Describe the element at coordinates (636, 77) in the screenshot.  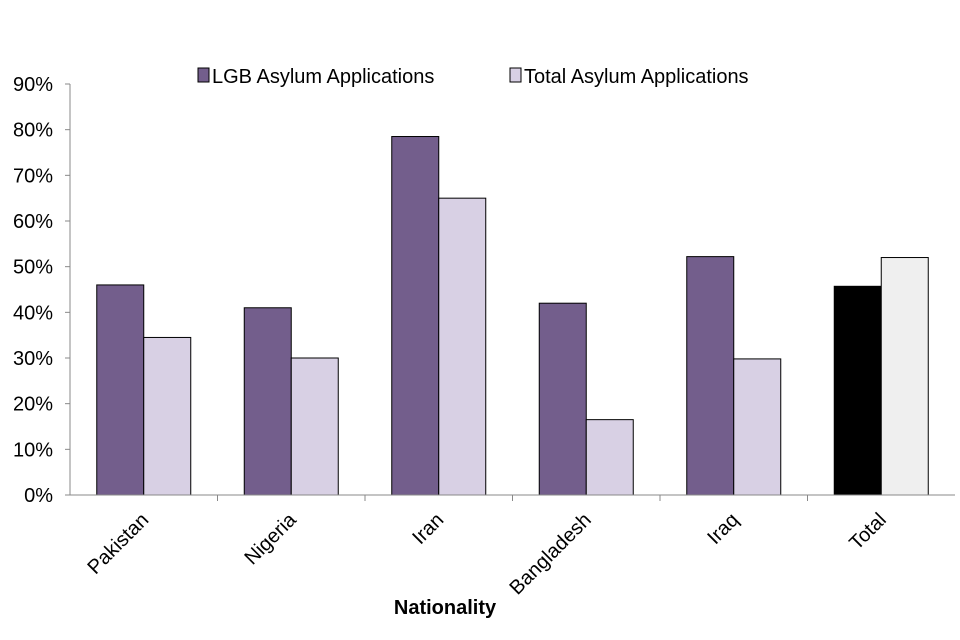
I see `legend-label-total: Total Asylum Applications` at that location.